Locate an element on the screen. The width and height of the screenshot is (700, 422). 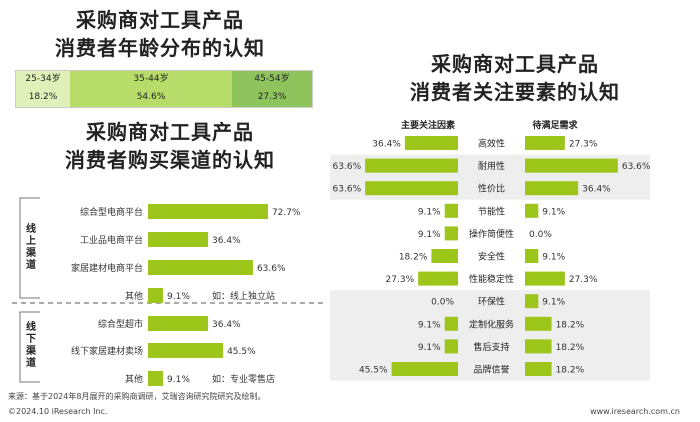
offline-category-label: 线下家居建材卖场 is located at coordinates (107, 351).